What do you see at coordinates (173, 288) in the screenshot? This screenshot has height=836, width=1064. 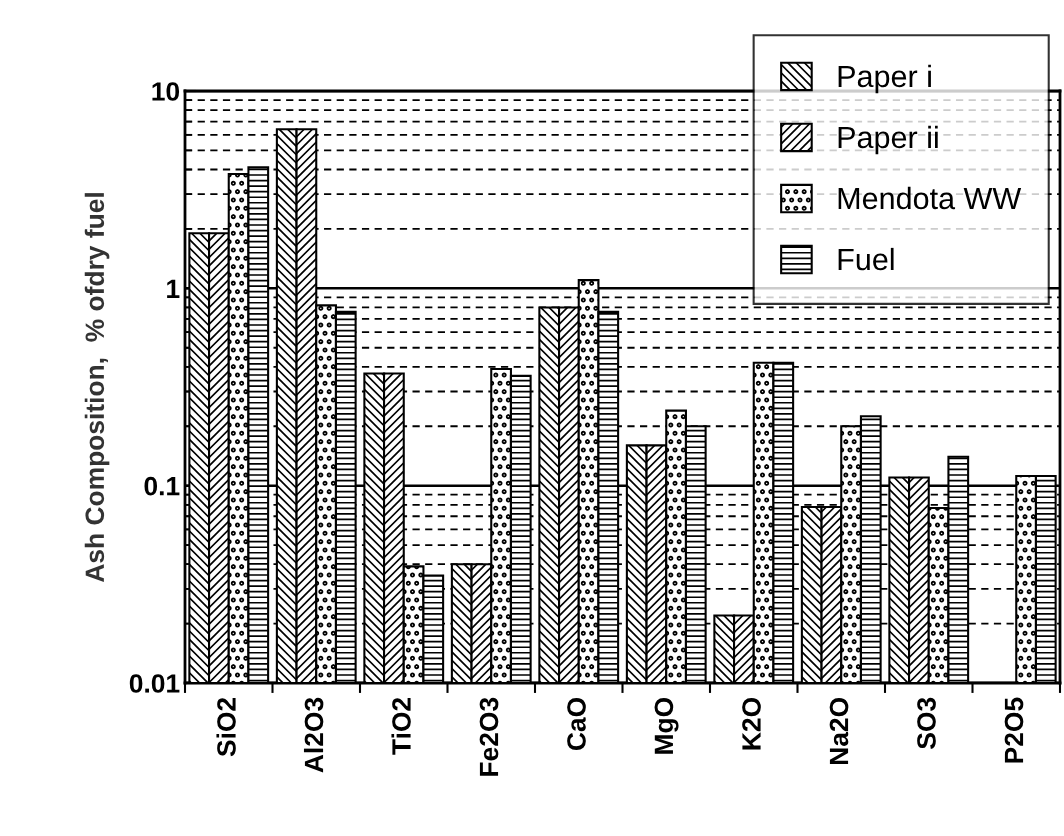 I see `y-tick-label: 1` at bounding box center [173, 288].